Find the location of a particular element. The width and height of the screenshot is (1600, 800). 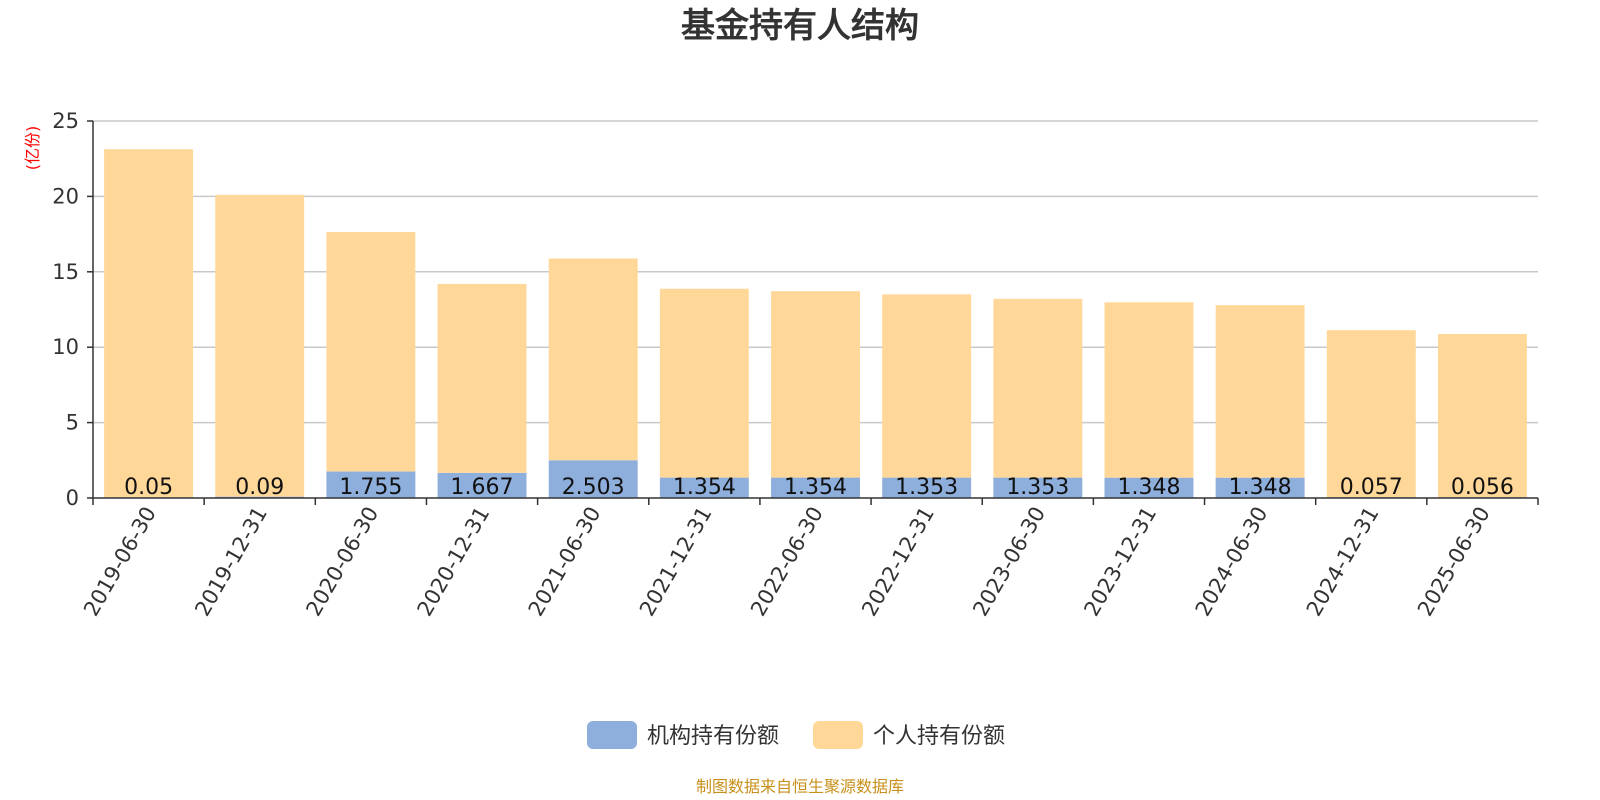

y-tick-label: 10 is located at coordinates (65, 347).